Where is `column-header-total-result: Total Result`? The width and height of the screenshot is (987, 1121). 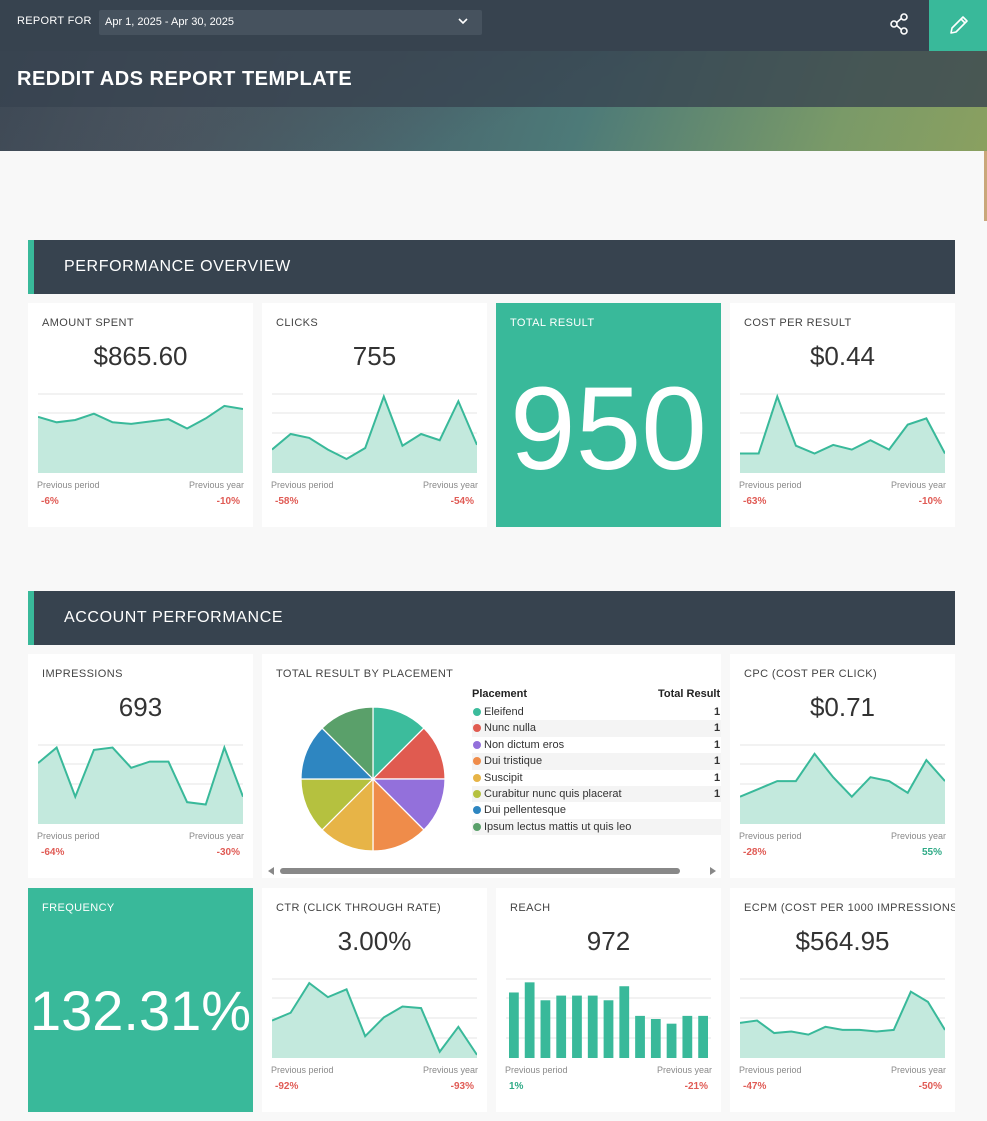
column-header-total-result: Total Result is located at coordinates (689, 694).